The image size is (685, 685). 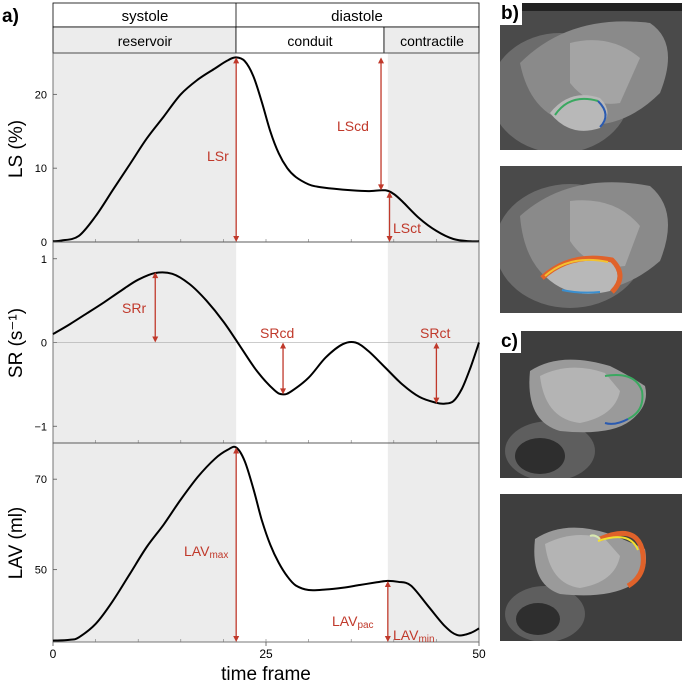 I want to click on arrow-lsr, so click(x=236, y=149).